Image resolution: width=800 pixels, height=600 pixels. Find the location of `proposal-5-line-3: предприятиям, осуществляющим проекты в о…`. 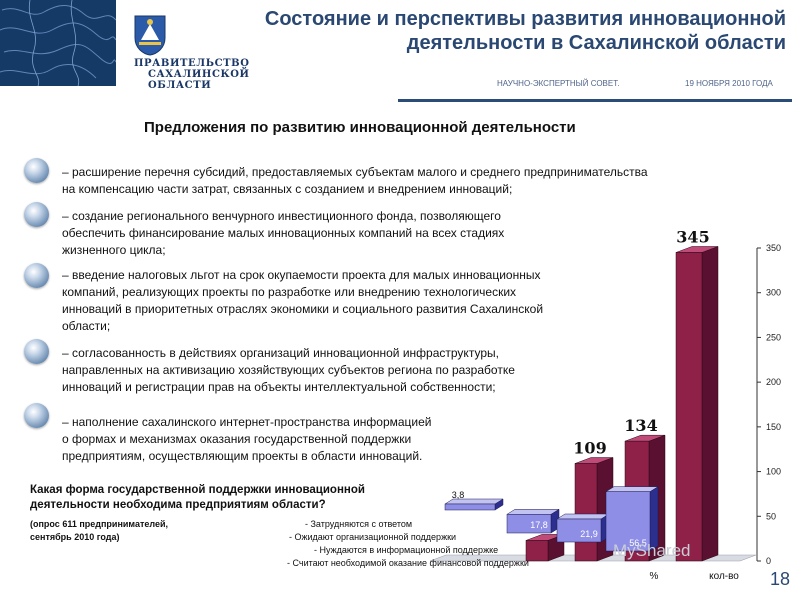

proposal-5-line-3: предприятиям, осуществляющим проекты в о… is located at coordinates (242, 456).